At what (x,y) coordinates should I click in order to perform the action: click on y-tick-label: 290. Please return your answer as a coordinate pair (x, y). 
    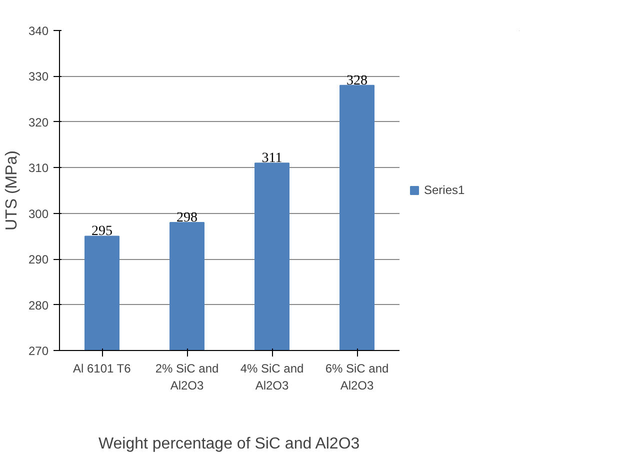
    Looking at the image, I should click on (38, 259).